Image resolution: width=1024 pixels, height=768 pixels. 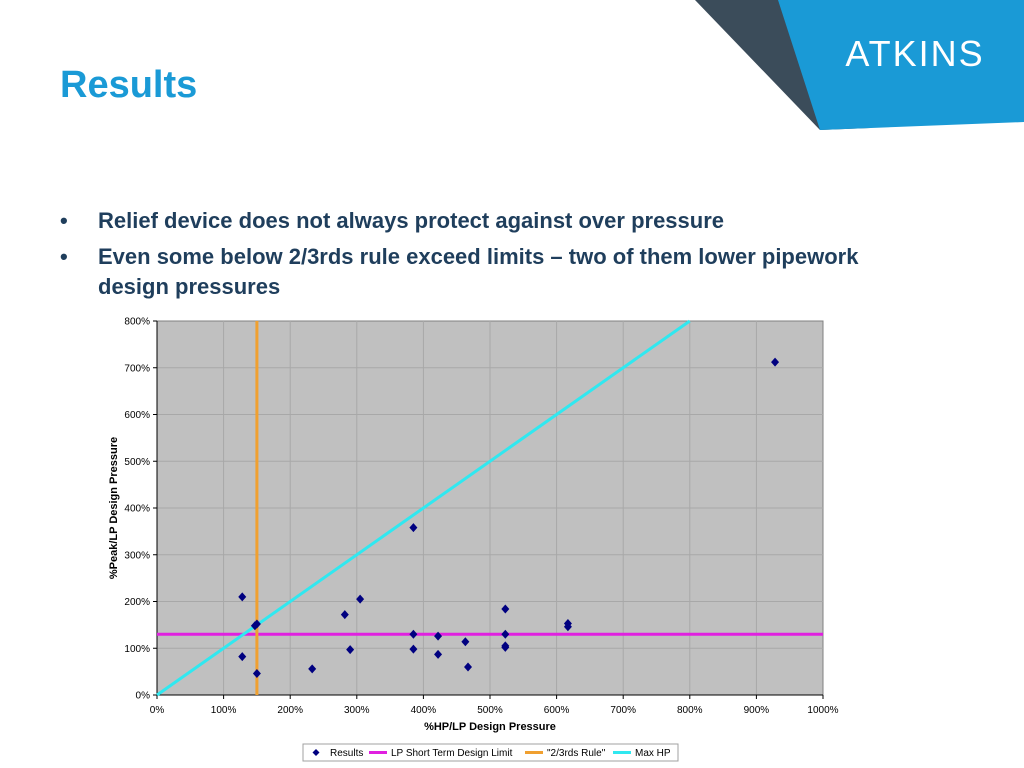 I want to click on legend-label: LP Short Term Design Limit, so click(x=452, y=753).